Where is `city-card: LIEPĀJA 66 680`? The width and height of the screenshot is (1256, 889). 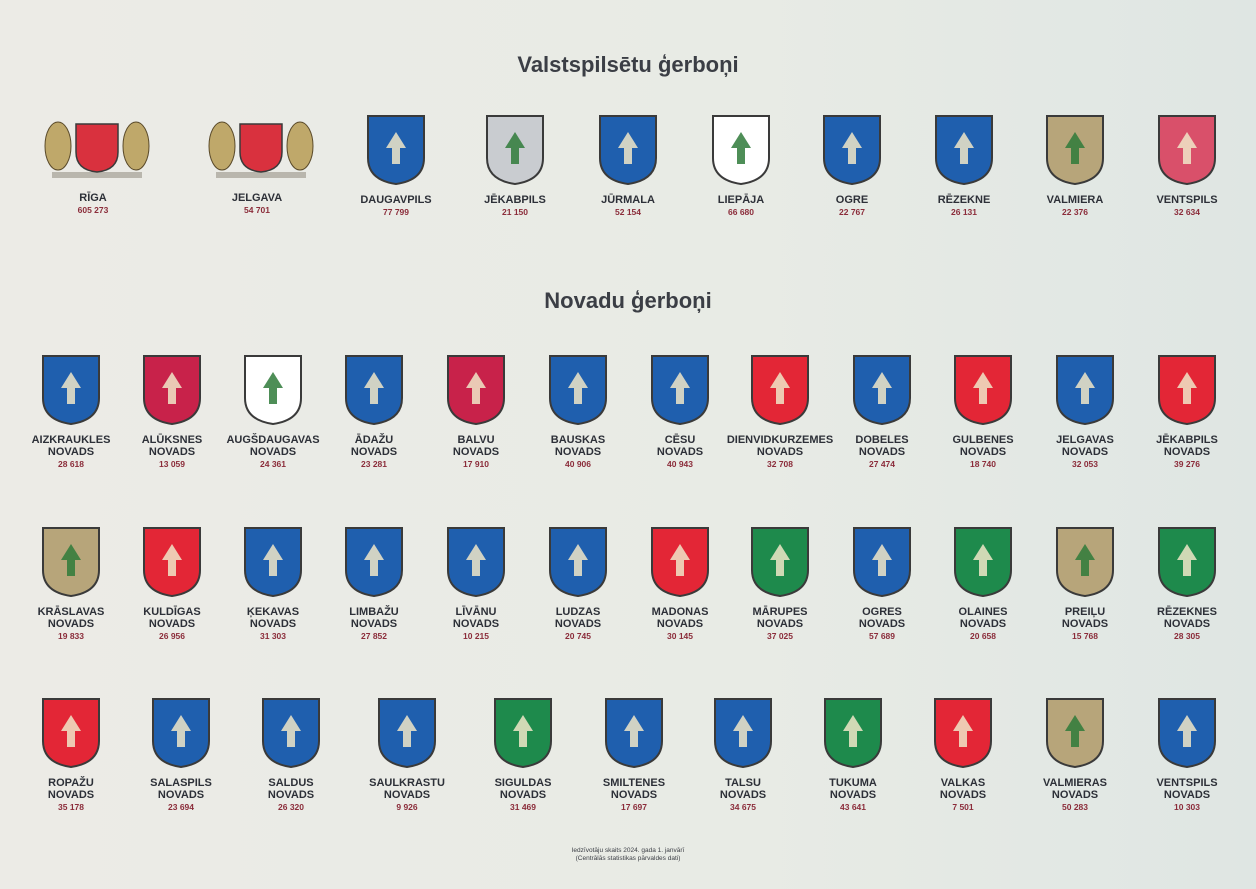
city-card: LIEPĀJA 66 680 is located at coordinates (741, 165).